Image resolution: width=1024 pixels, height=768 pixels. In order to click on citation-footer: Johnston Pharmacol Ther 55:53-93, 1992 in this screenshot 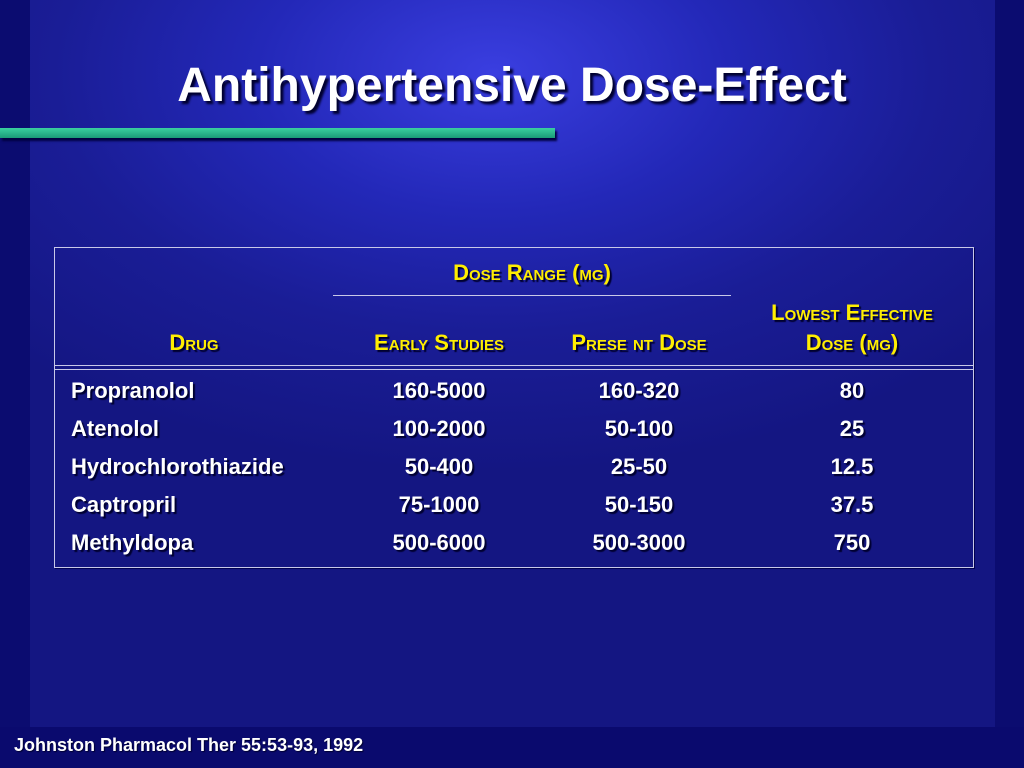, I will do `click(189, 745)`.